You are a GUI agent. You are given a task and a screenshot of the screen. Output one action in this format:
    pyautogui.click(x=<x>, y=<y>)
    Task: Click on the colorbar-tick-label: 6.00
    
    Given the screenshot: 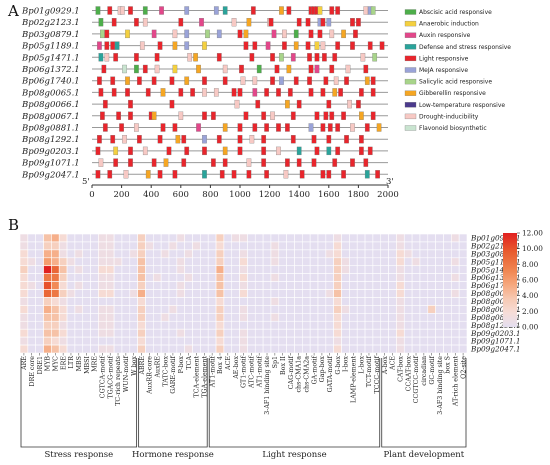 What is the action you would take?
    pyautogui.click(x=530, y=280)
    